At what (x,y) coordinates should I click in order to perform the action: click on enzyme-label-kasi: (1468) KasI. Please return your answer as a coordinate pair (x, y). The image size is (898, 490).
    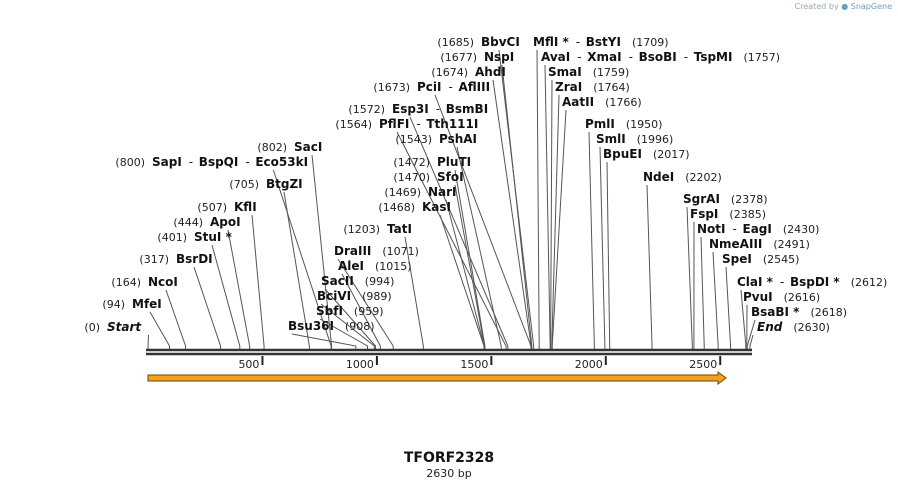
    Looking at the image, I should click on (414, 207).